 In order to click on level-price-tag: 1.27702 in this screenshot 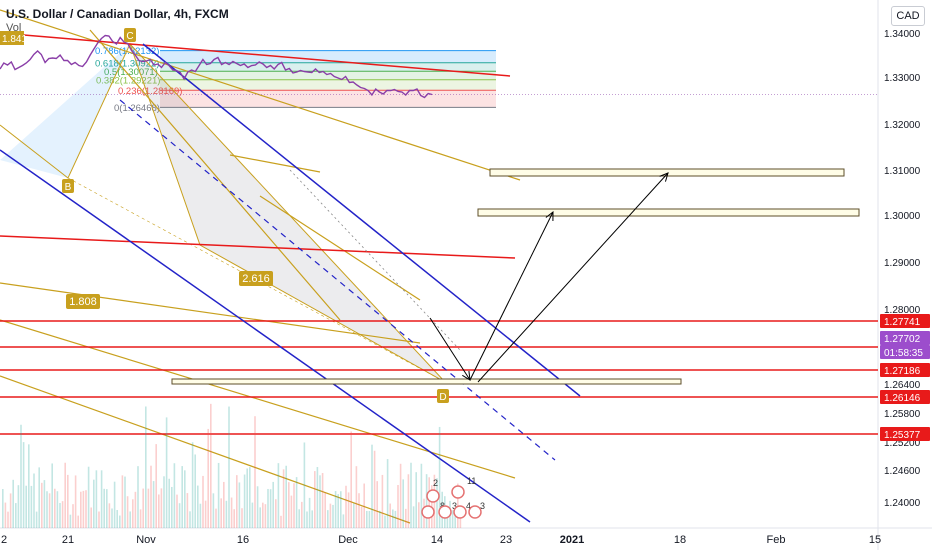, I will do `click(905, 338)`.